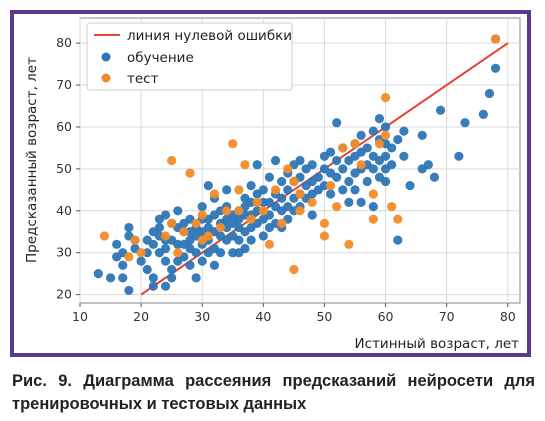  I want to click on x-axis-ticks: 10 20 30 40 50 60 70 80, so click(294, 313).